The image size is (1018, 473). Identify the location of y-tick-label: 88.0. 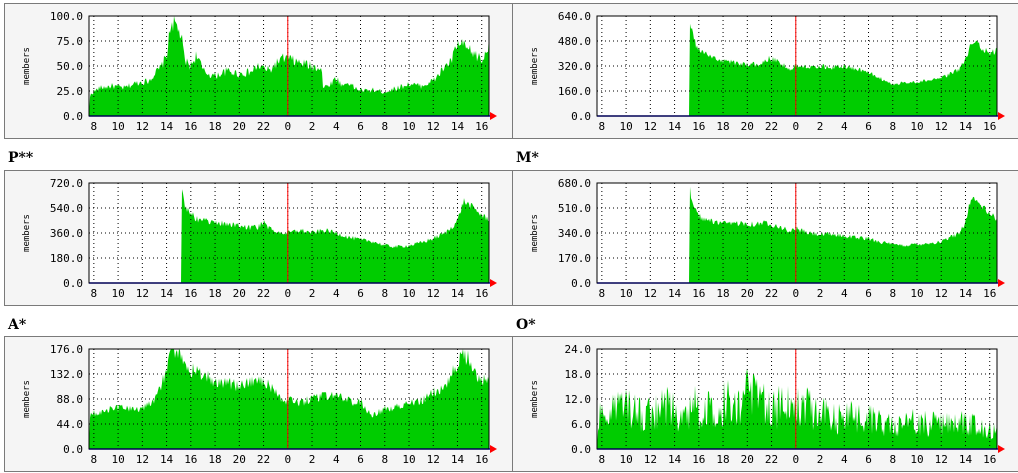
(70, 399).